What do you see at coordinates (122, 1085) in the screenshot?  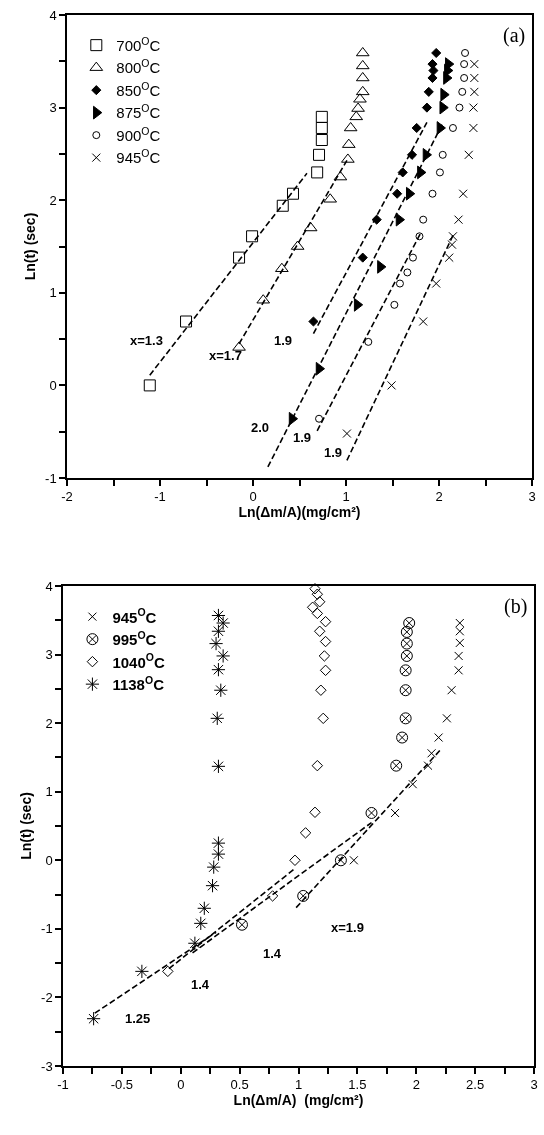 I see `x-tick-label: -0.5` at bounding box center [122, 1085].